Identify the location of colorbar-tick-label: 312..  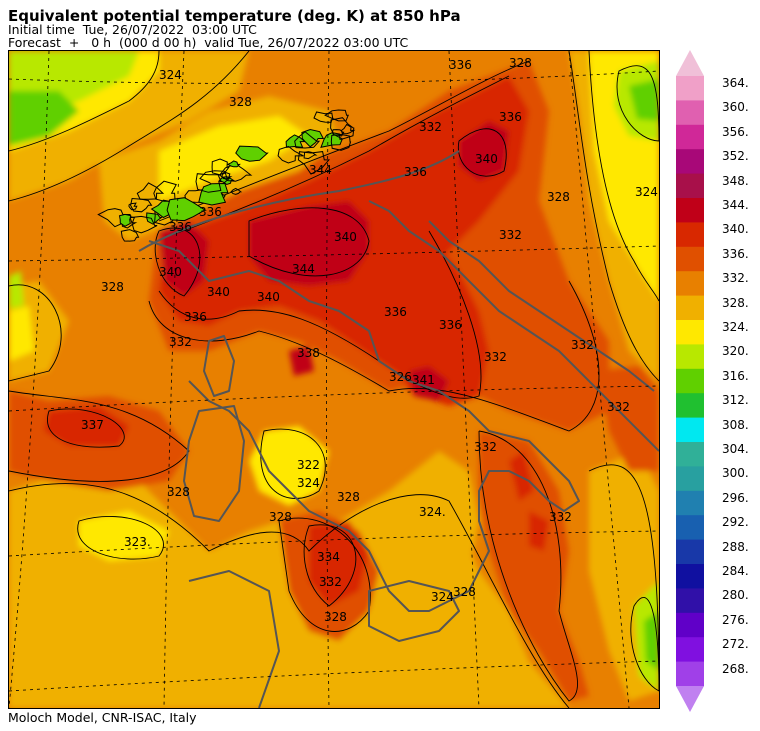
(735, 400).